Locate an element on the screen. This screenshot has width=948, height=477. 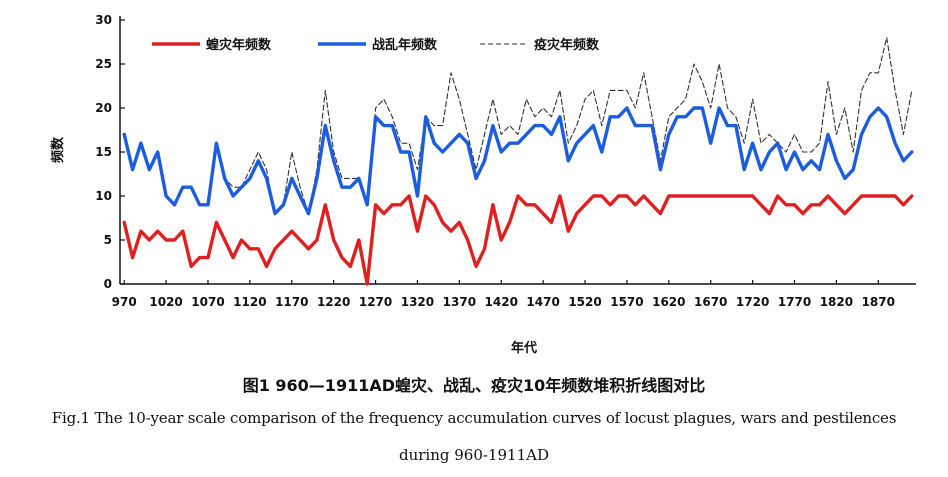
x-tick-label: 1370 is located at coordinates (459, 302).